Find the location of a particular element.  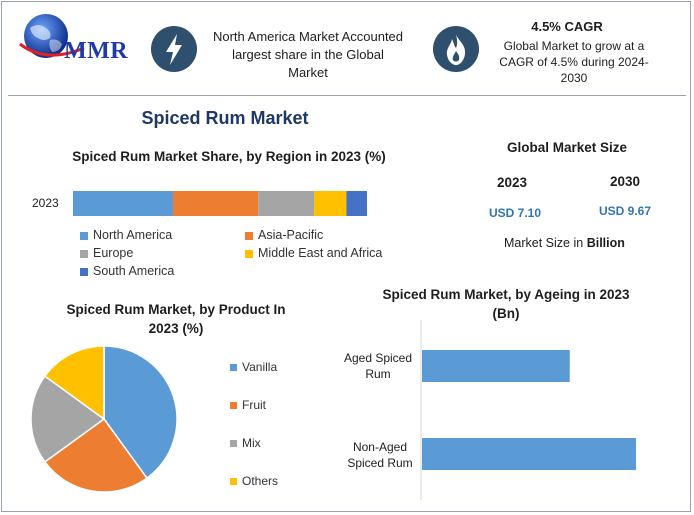

region-bar-segment-europe is located at coordinates (286, 203).